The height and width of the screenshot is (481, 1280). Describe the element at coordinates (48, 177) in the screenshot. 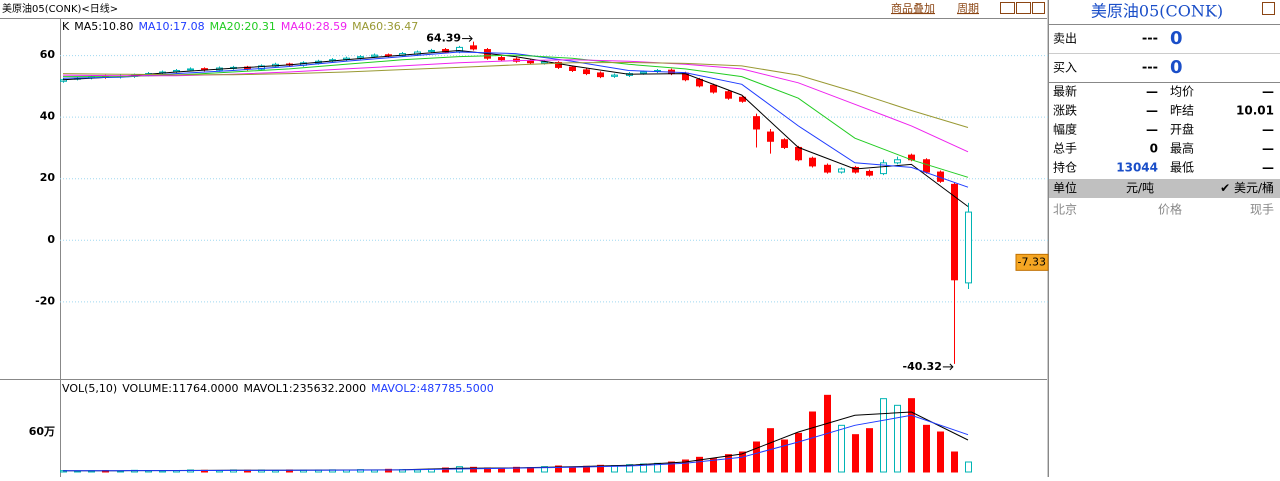

I see `y-tick-label: 20` at that location.